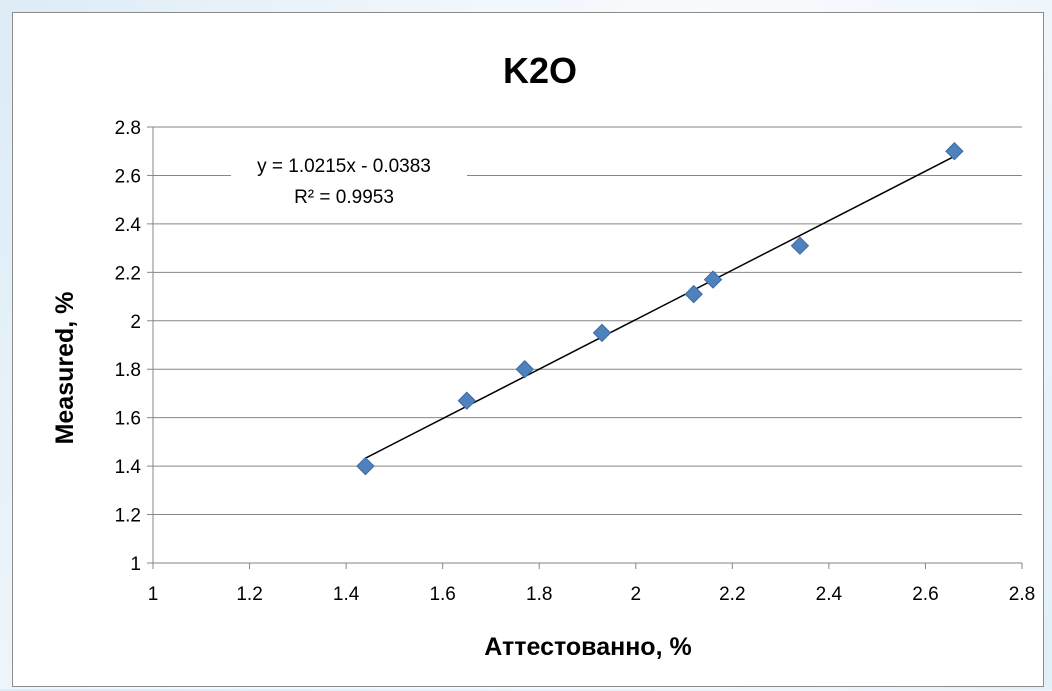 The width and height of the screenshot is (1052, 691). What do you see at coordinates (925, 594) in the screenshot?
I see `x-tick-label: 2.6` at bounding box center [925, 594].